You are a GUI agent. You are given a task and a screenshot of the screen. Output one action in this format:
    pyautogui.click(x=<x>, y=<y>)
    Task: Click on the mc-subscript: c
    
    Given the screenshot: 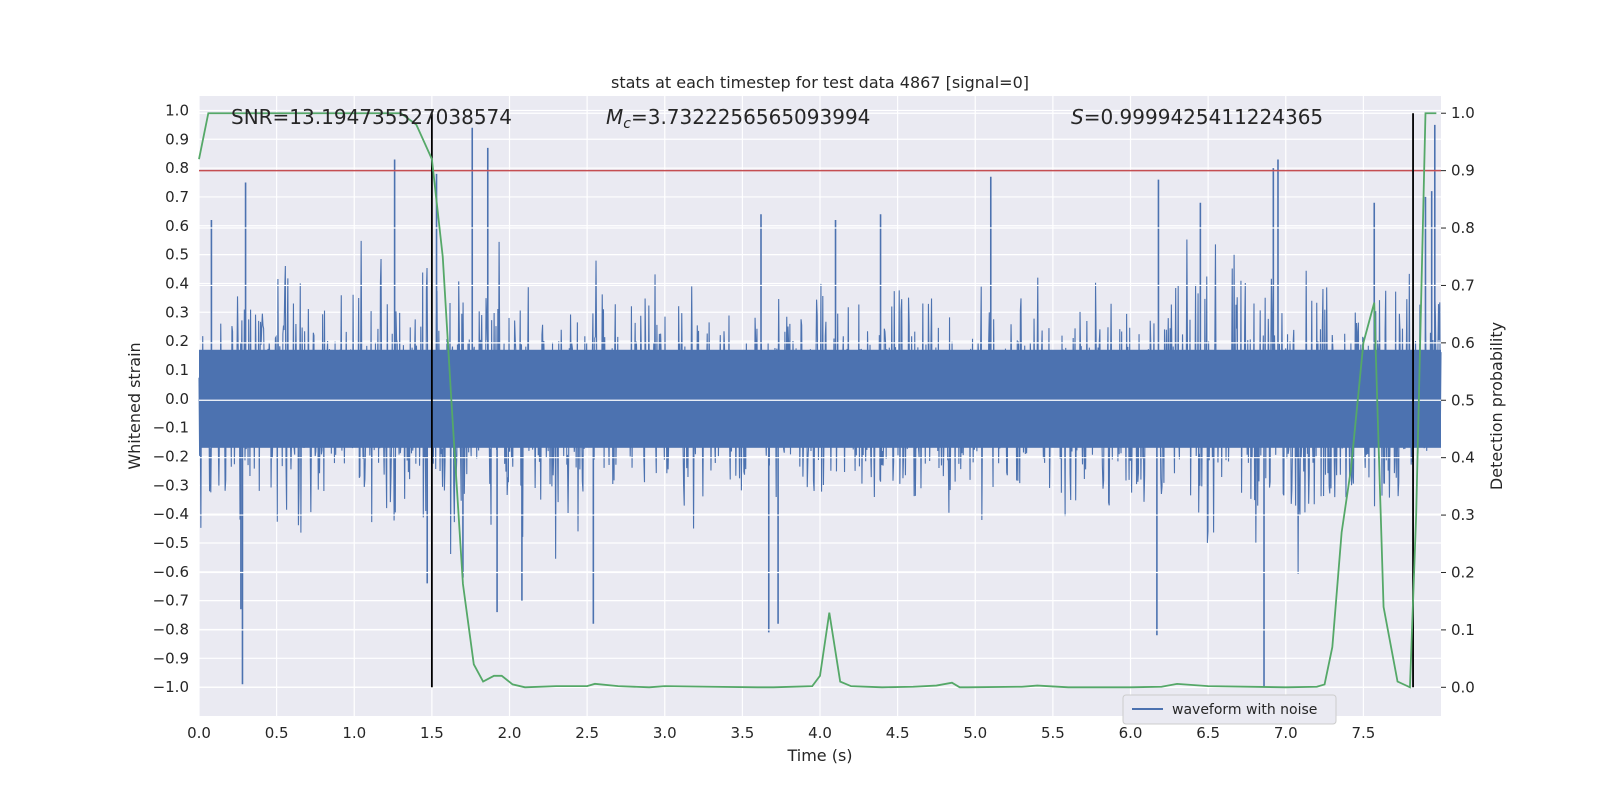 What is the action you would take?
    pyautogui.click(x=627, y=124)
    